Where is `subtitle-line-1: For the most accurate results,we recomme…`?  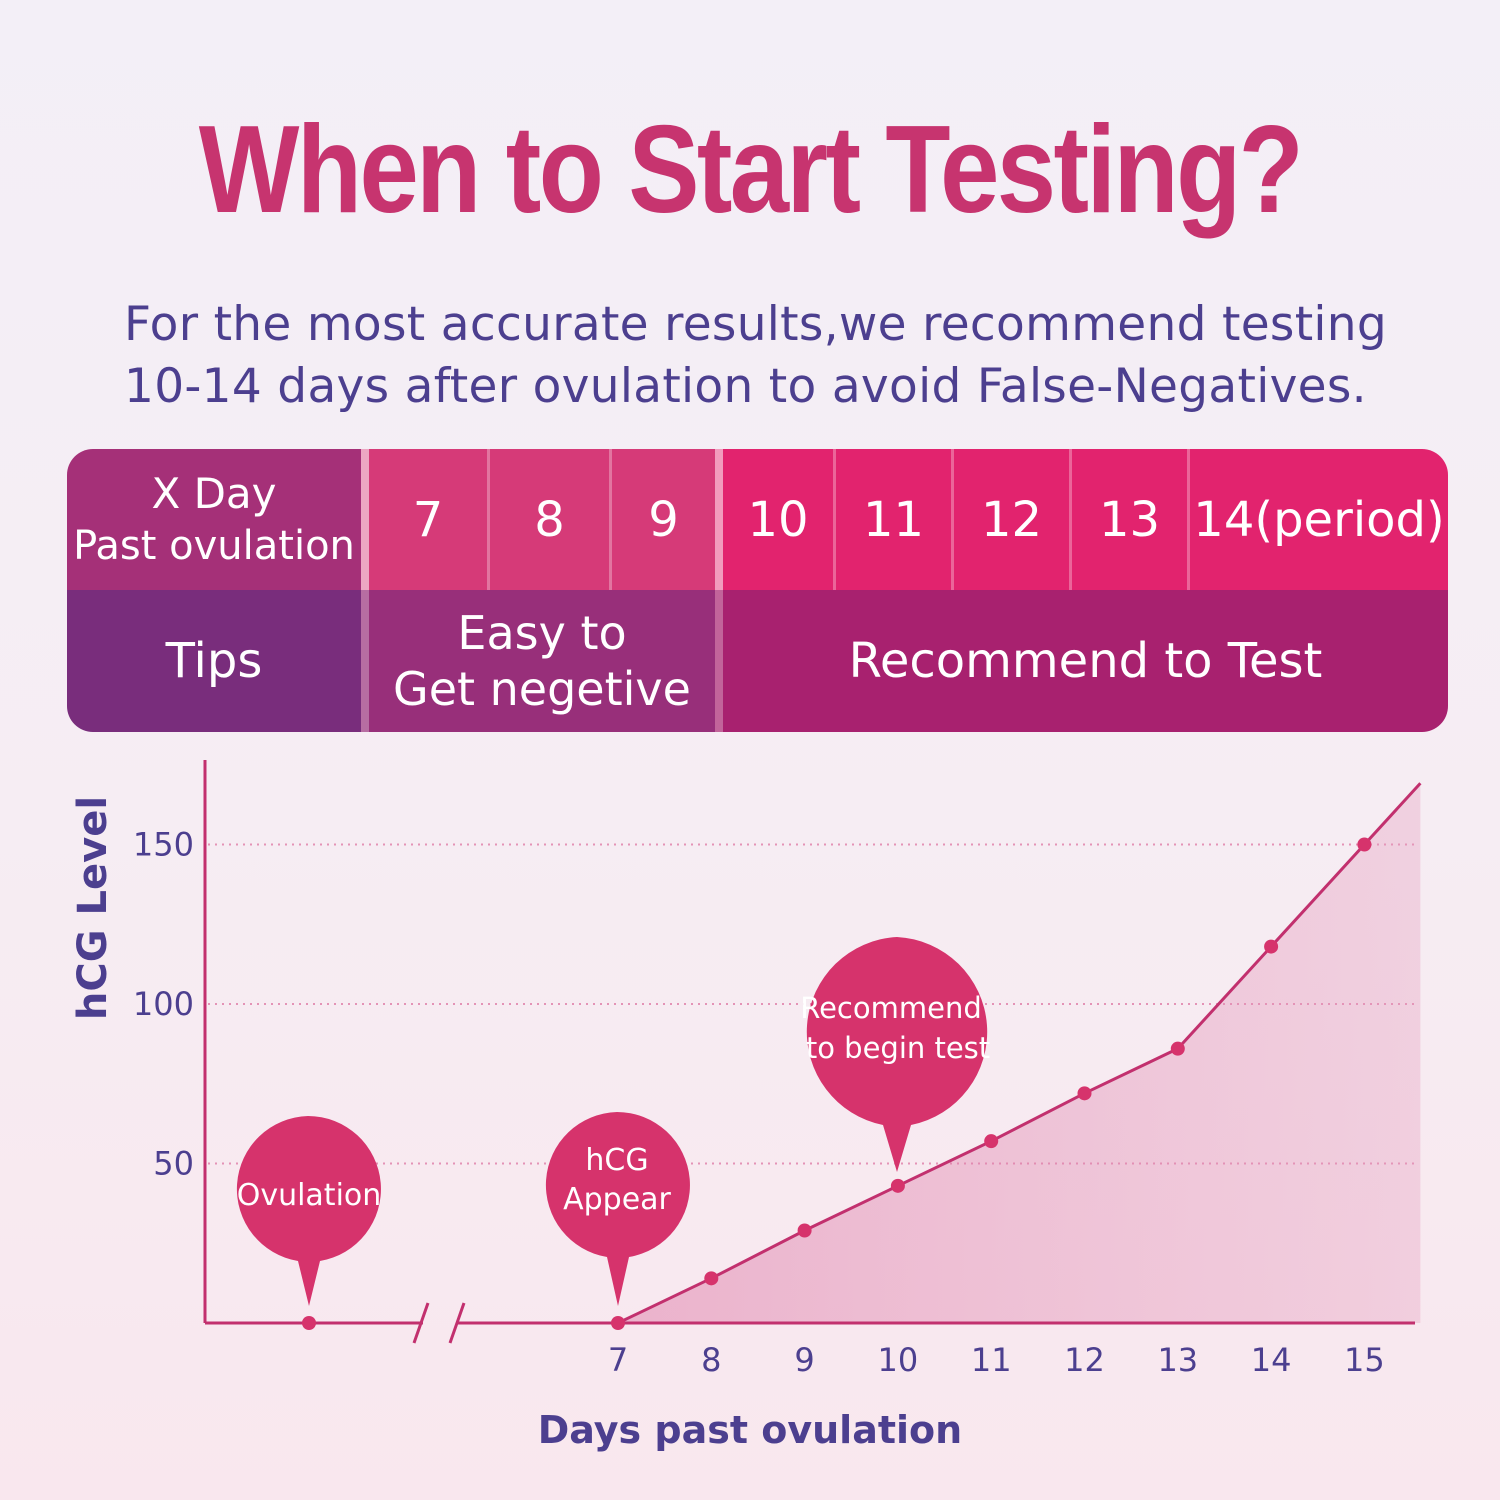 subtitle-line-1: For the most accurate results,we recomme… is located at coordinates (756, 324).